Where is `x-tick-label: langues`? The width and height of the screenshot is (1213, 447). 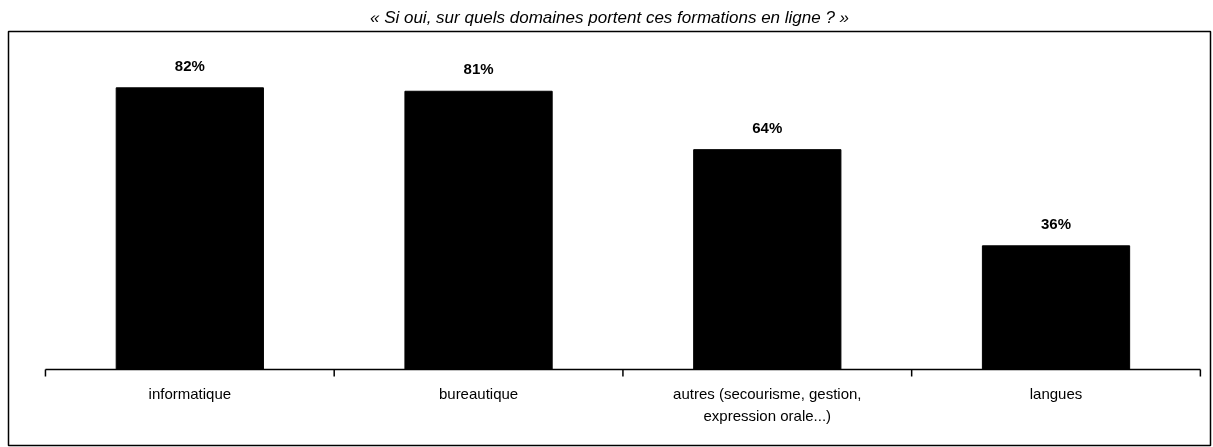
x-tick-label: langues is located at coordinates (1056, 394).